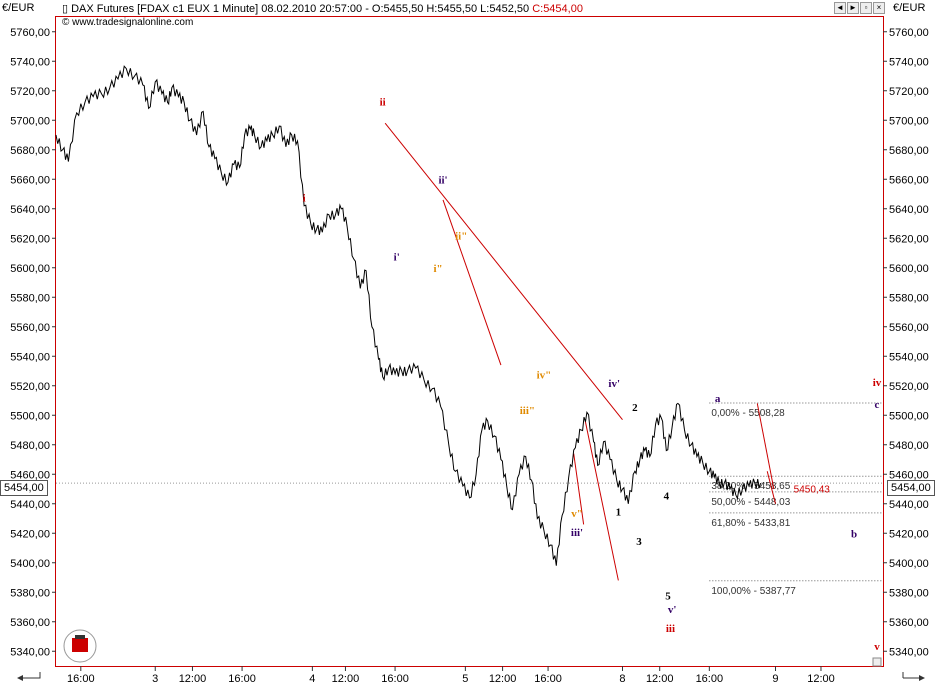  What do you see at coordinates (30, 446) in the screenshot?
I see `y-tick-label-left: 5480,00` at bounding box center [30, 446].